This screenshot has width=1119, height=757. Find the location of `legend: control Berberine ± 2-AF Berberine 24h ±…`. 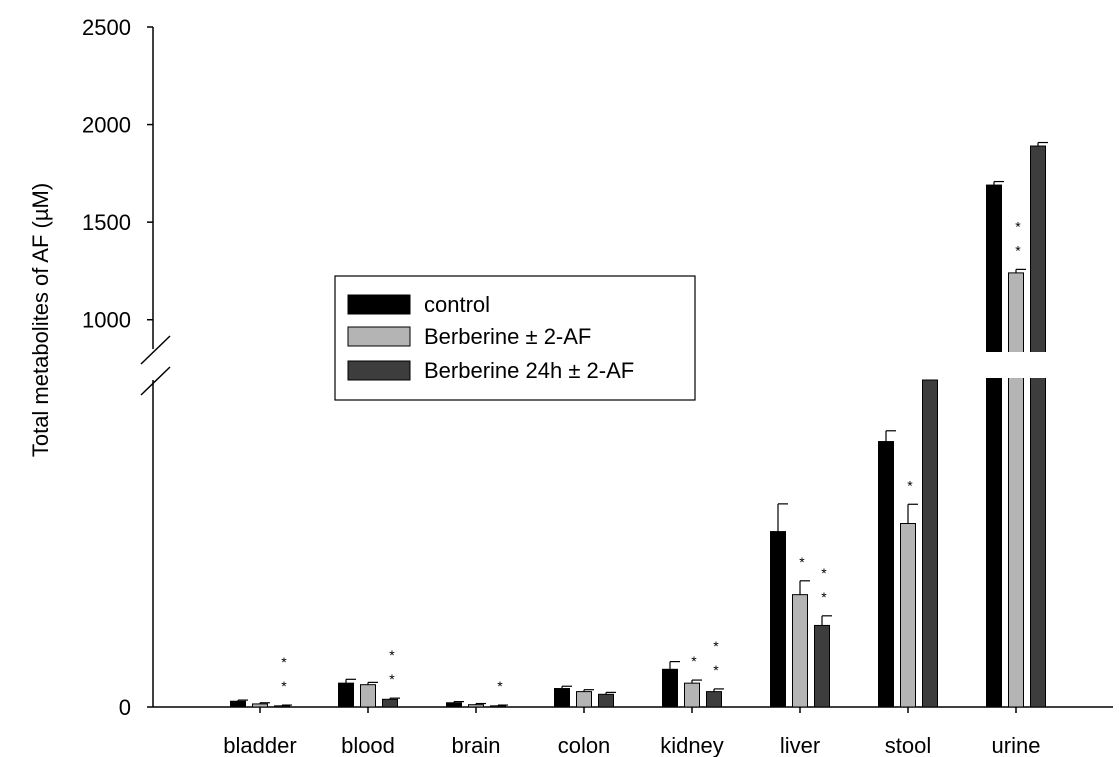

legend: control Berberine ± 2-AF Berberine 24h ±… is located at coordinates (515, 338).